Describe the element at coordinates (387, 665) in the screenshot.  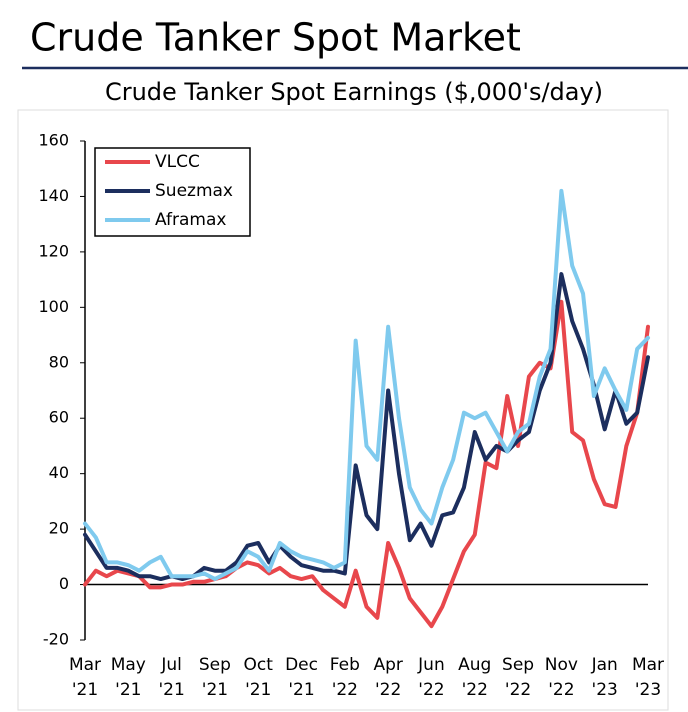
I see `x-tick-label: Apr` at that location.